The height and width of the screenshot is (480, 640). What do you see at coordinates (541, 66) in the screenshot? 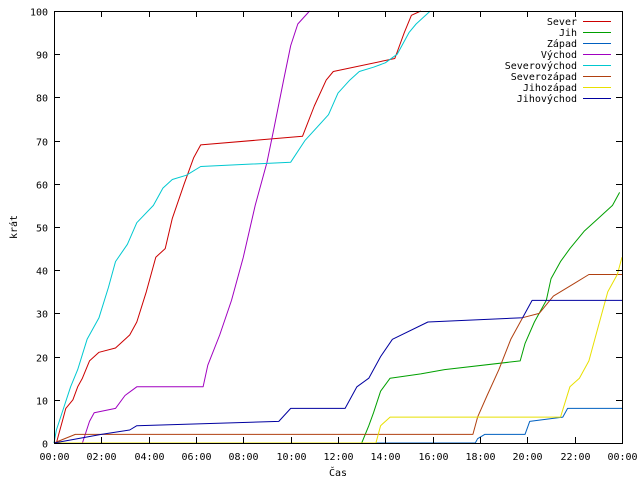
I see `legend-label: Severovýchod` at bounding box center [541, 66].